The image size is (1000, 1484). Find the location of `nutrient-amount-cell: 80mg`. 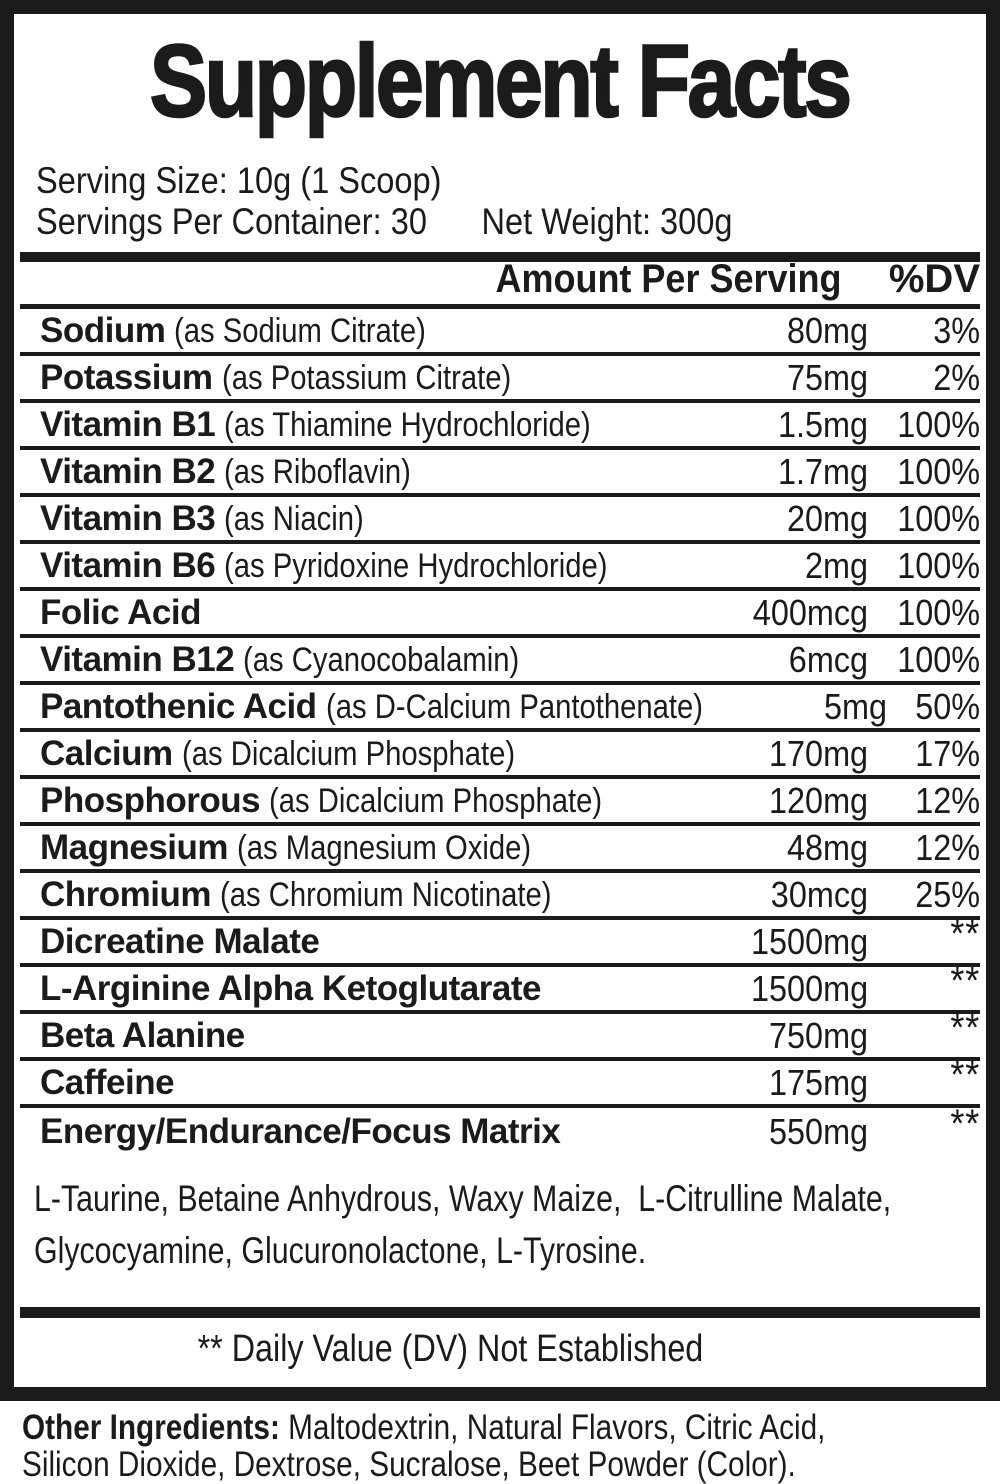

nutrient-amount-cell: 80mg is located at coordinates (794, 331).